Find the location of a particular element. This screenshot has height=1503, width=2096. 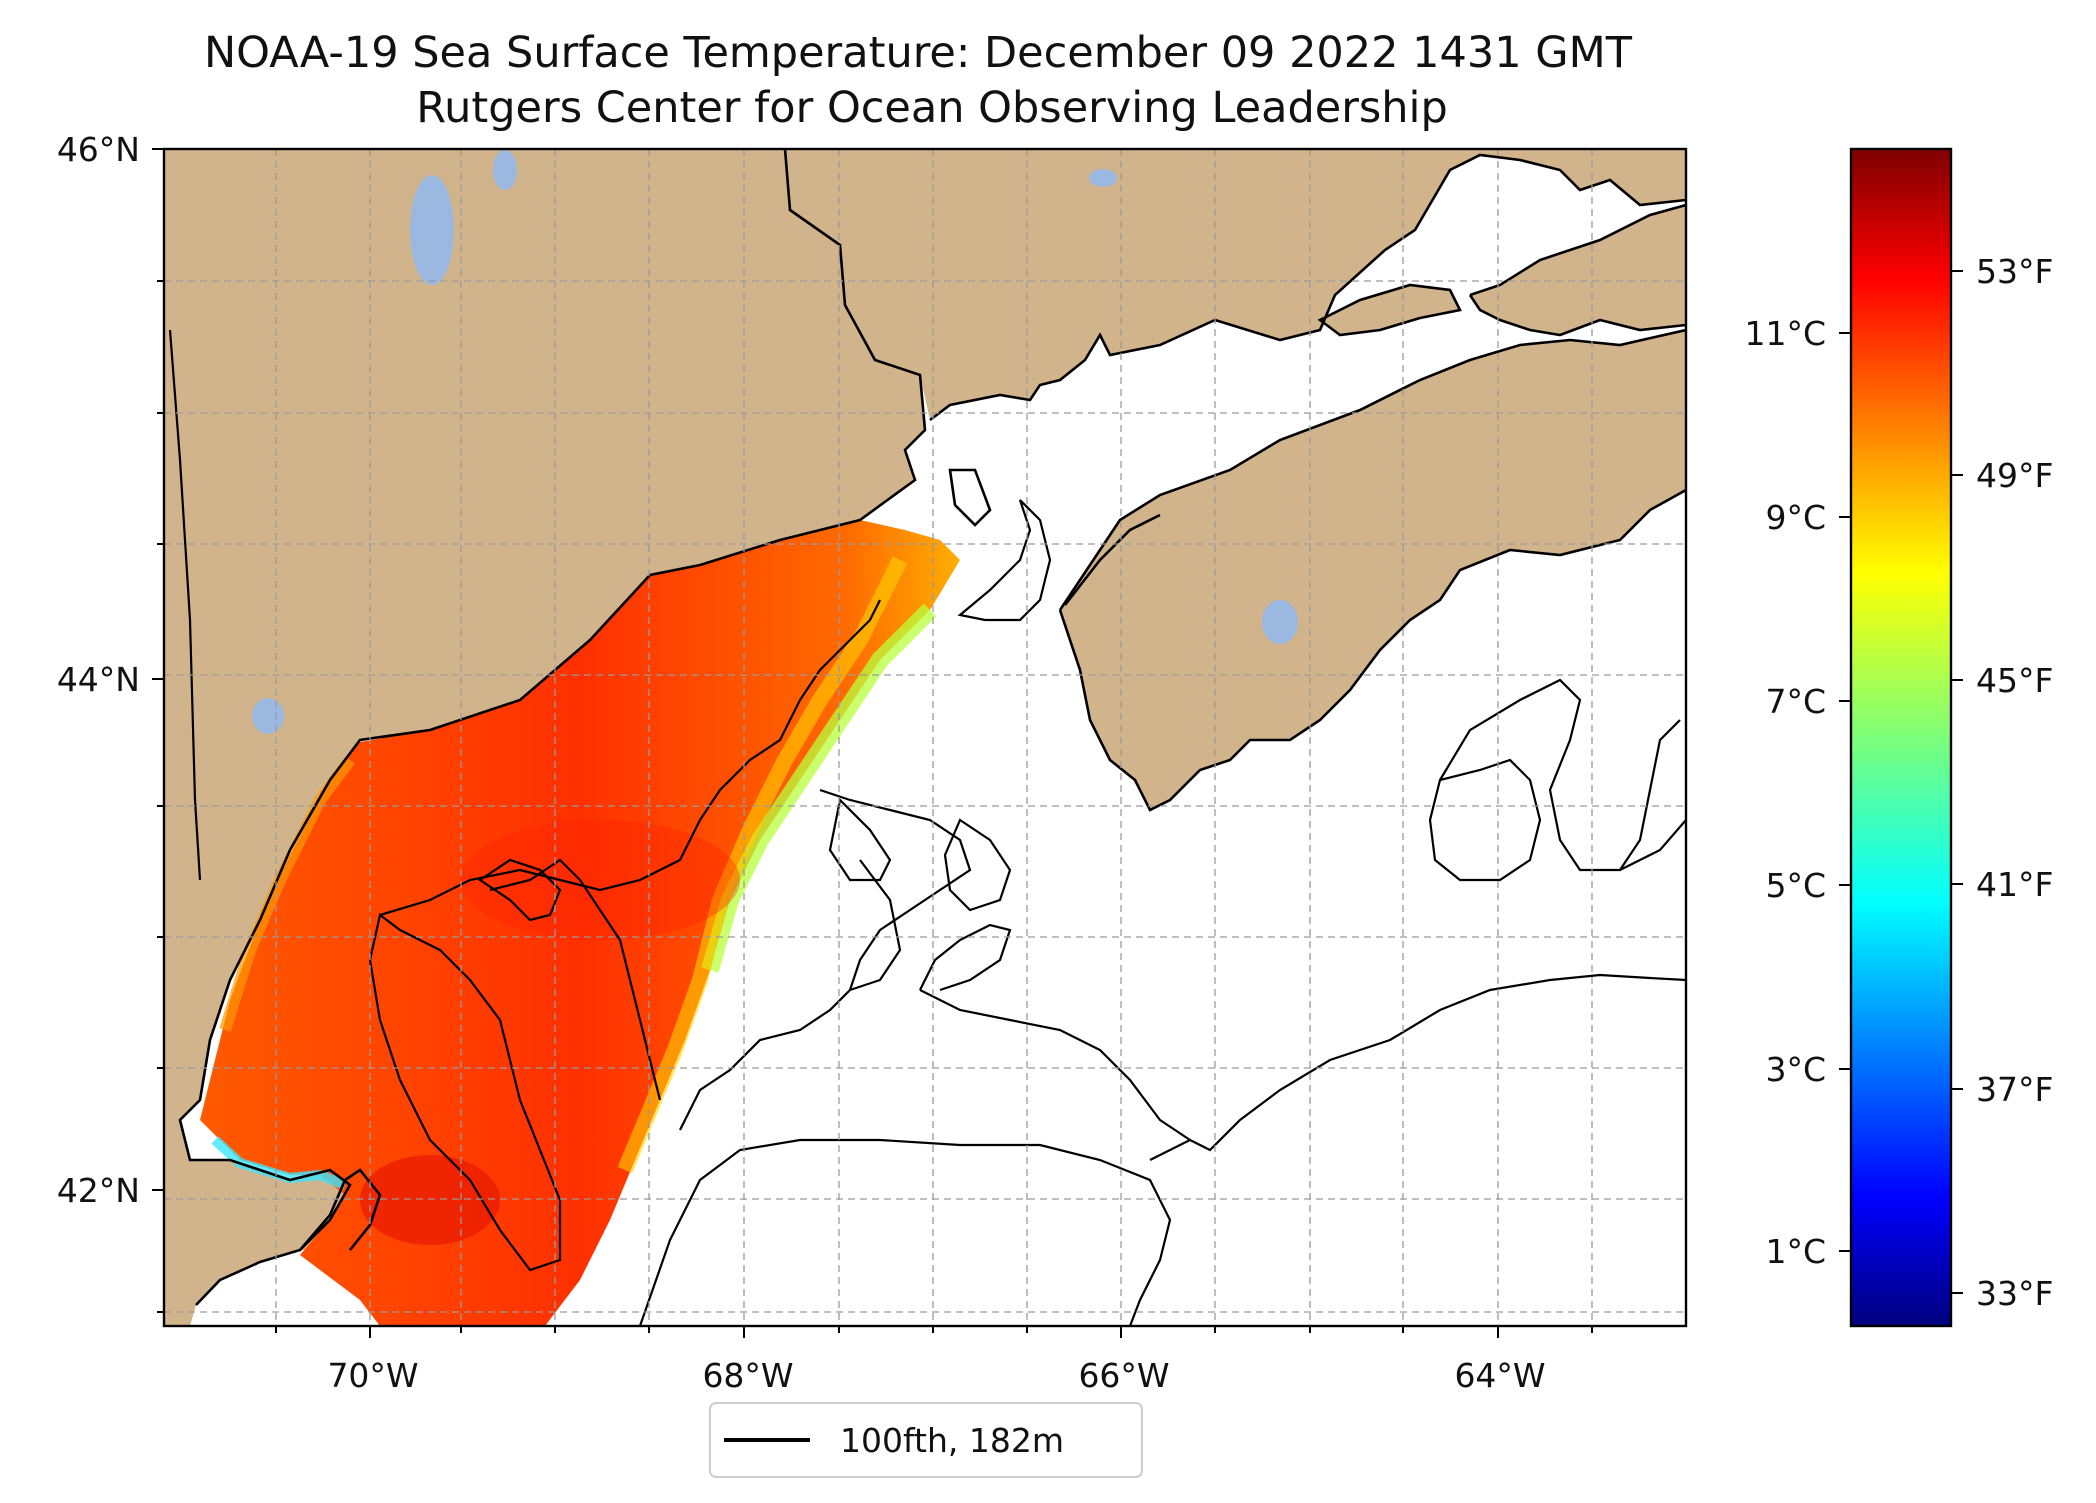

colorbar-celsius-label-1: 1°C is located at coordinates (1795, 1251).